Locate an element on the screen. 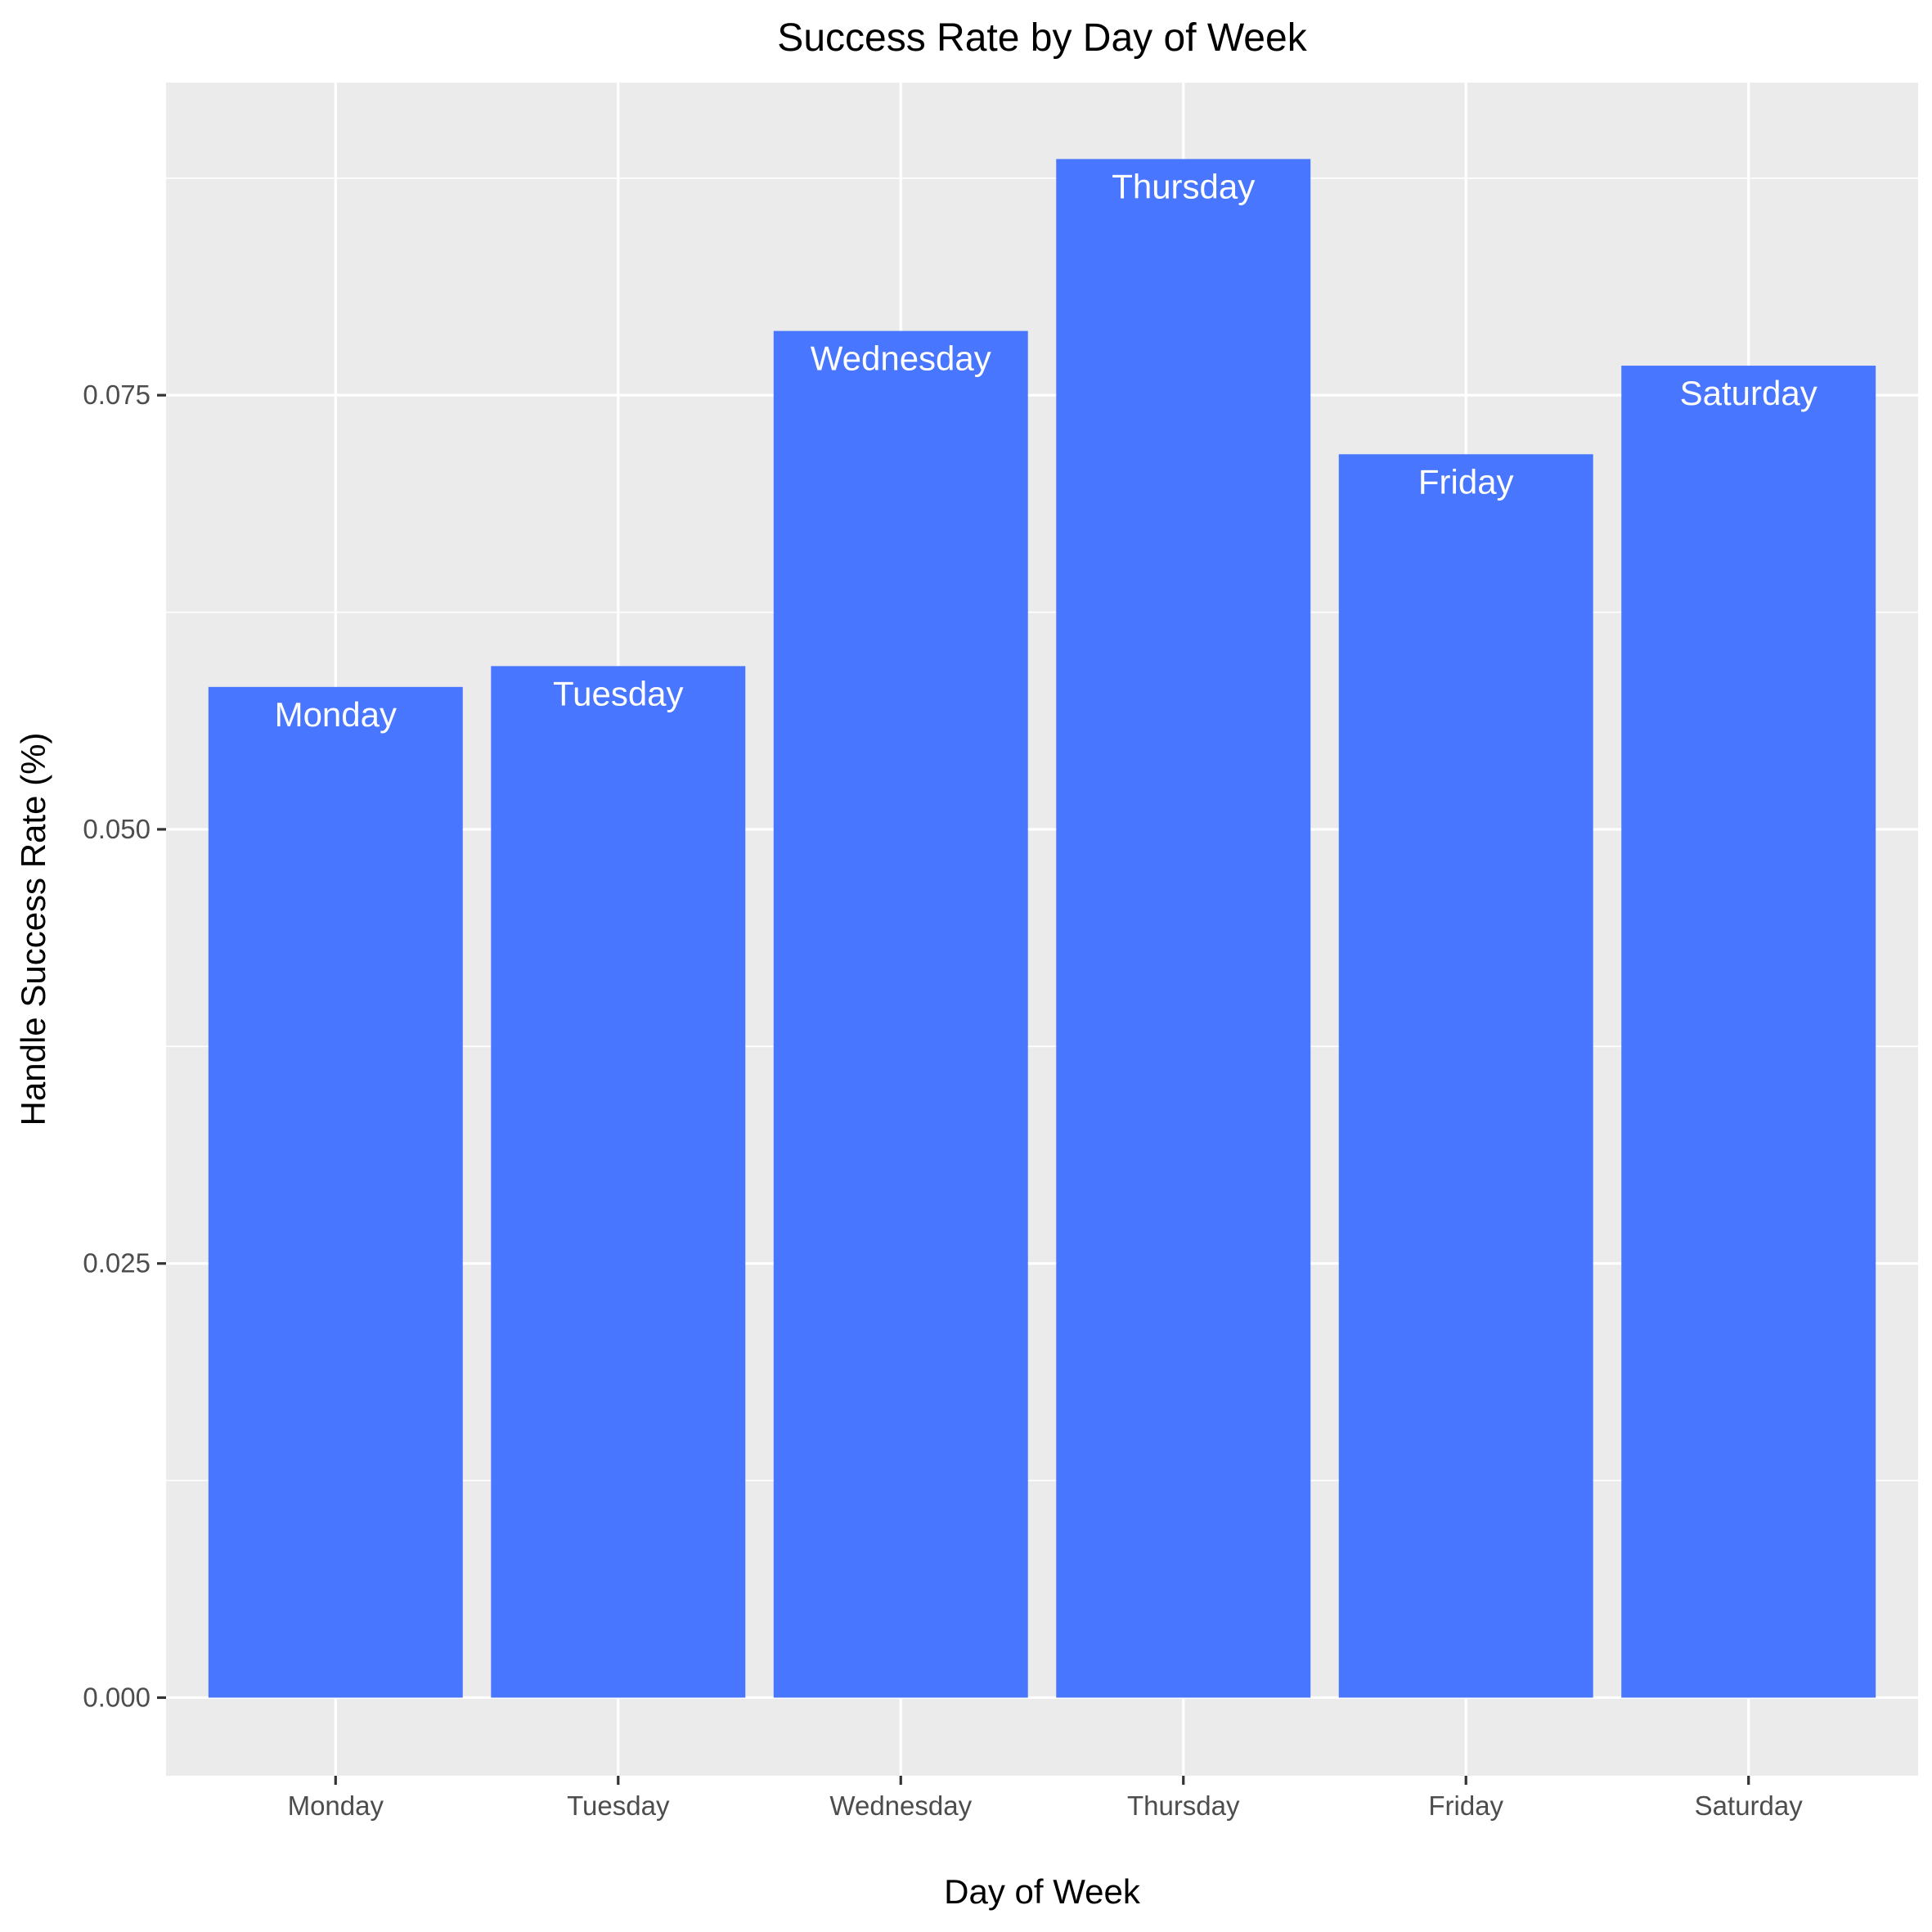 This screenshot has width=1932, height=1932. bar-wednesday is located at coordinates (901, 1014).